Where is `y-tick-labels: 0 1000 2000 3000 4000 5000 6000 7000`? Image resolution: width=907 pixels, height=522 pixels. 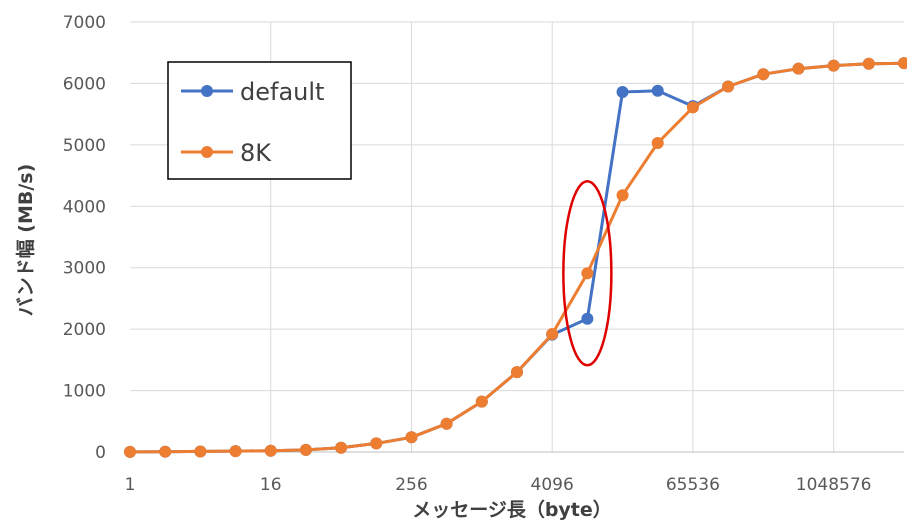
y-tick-labels: 0 1000 2000 3000 4000 5000 6000 7000 is located at coordinates (84, 238).